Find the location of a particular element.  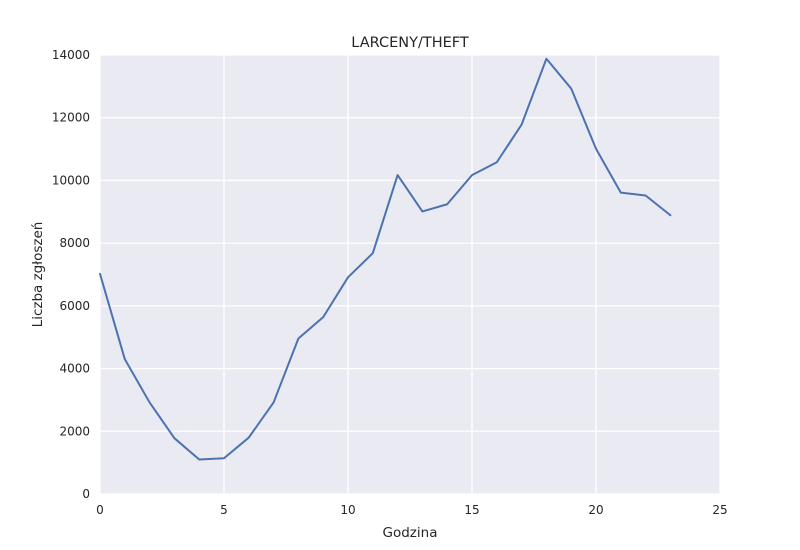

y-tick-label: 6000 is located at coordinates (74, 306).